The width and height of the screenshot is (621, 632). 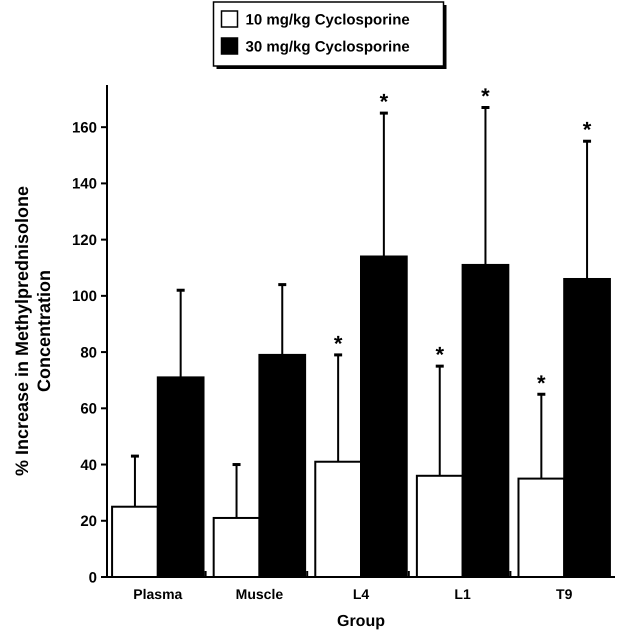 I want to click on x-tick-label: L4, so click(x=361, y=594).